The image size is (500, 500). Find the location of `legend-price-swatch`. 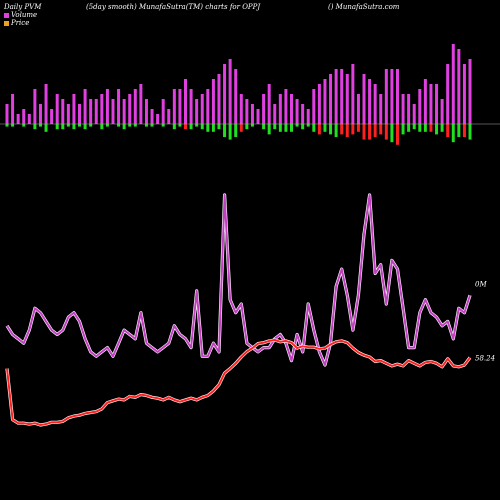

legend-price-swatch is located at coordinates (6, 23).